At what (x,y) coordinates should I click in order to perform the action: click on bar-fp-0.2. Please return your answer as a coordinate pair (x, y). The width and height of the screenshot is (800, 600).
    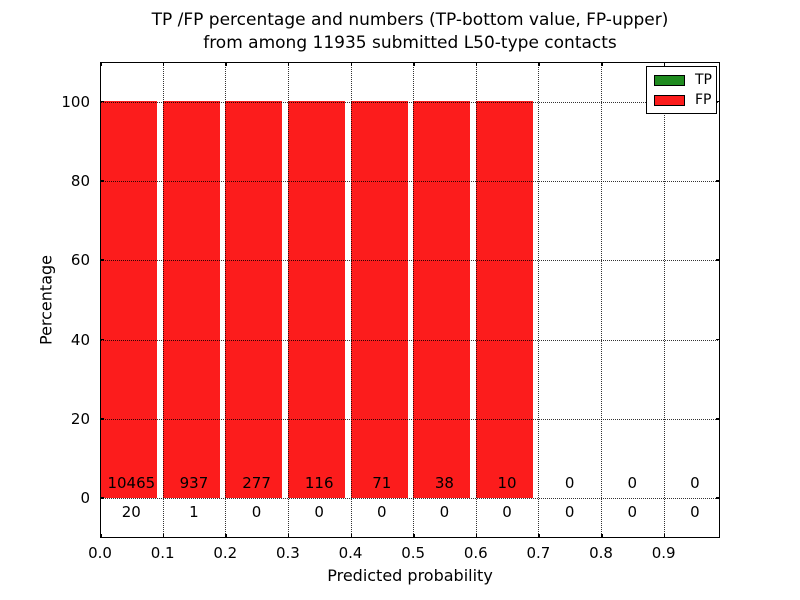
    Looking at the image, I should click on (254, 300).